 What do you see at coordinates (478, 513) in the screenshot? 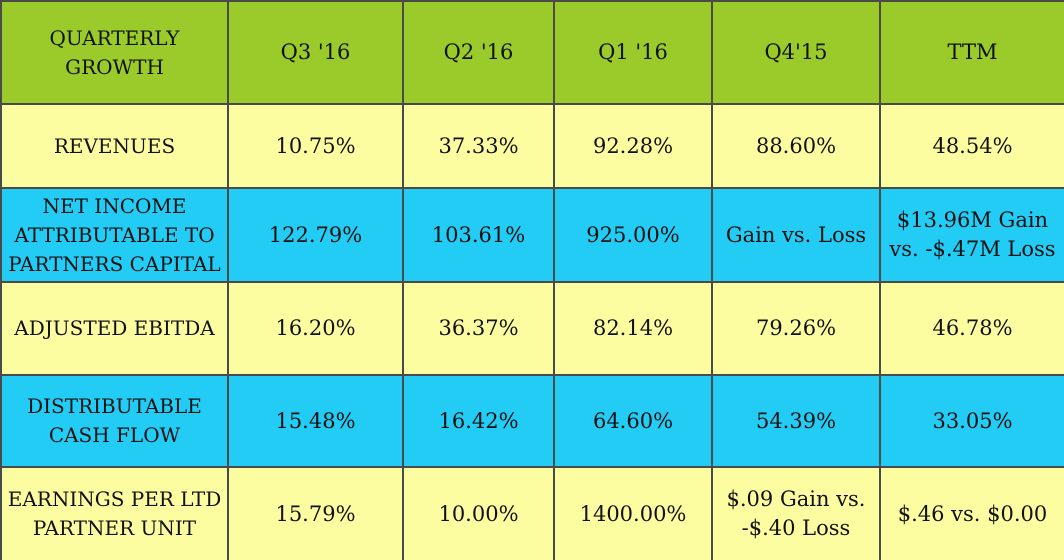
I see `table-cell: 10.00%` at bounding box center [478, 513].